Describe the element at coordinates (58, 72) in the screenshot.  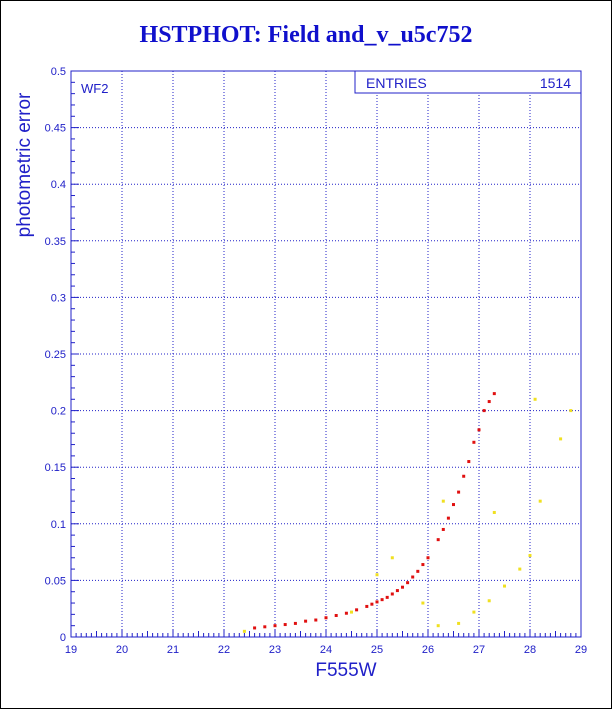
I see `y-tick-label: 0.5` at that location.